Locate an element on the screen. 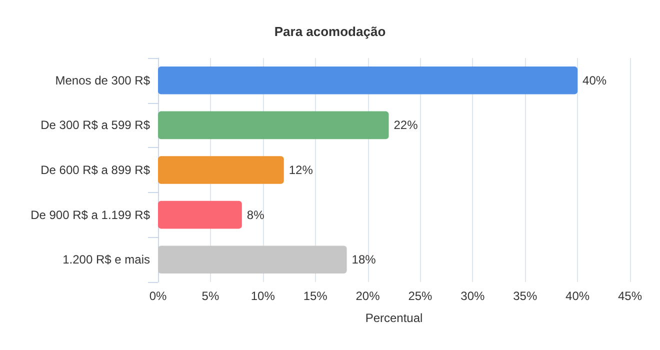  x-tick-label: 5% is located at coordinates (211, 296).